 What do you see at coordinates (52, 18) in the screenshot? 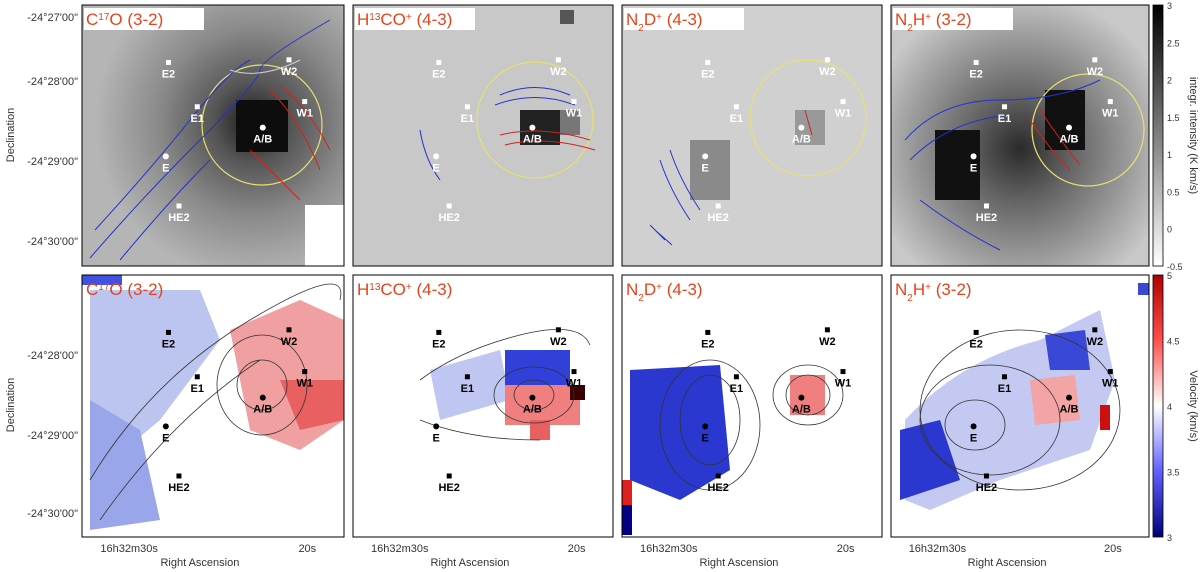
I see `y-tick-label: -24°27'00"` at bounding box center [52, 18].